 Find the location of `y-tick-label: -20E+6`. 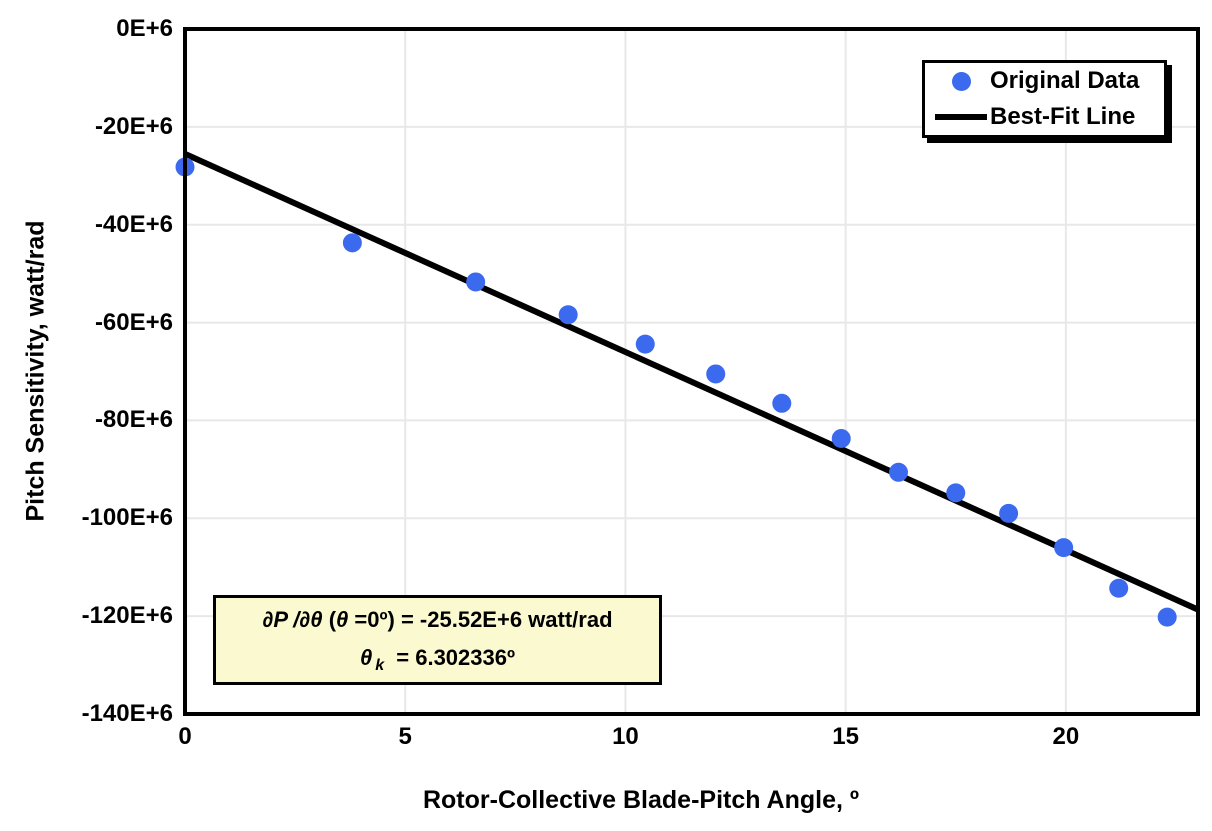

y-tick-label: -20E+6 is located at coordinates (133, 126).